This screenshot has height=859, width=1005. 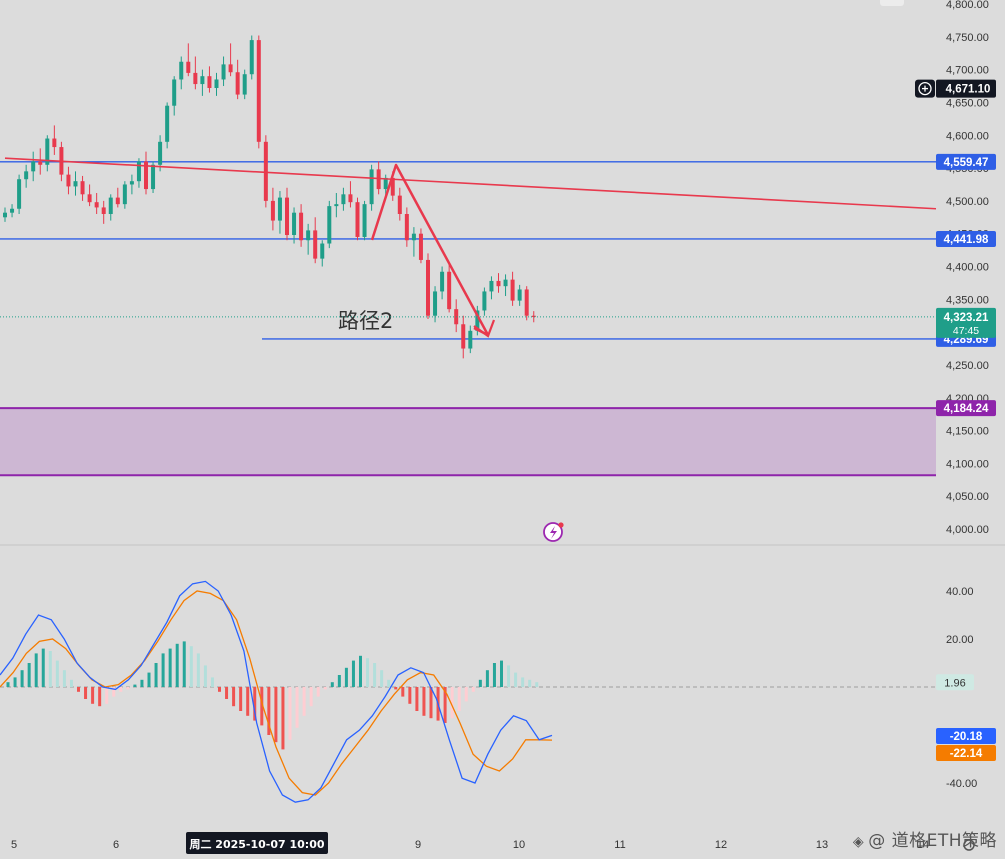 I want to click on level-price-tag: 4,441.98, so click(x=966, y=238).